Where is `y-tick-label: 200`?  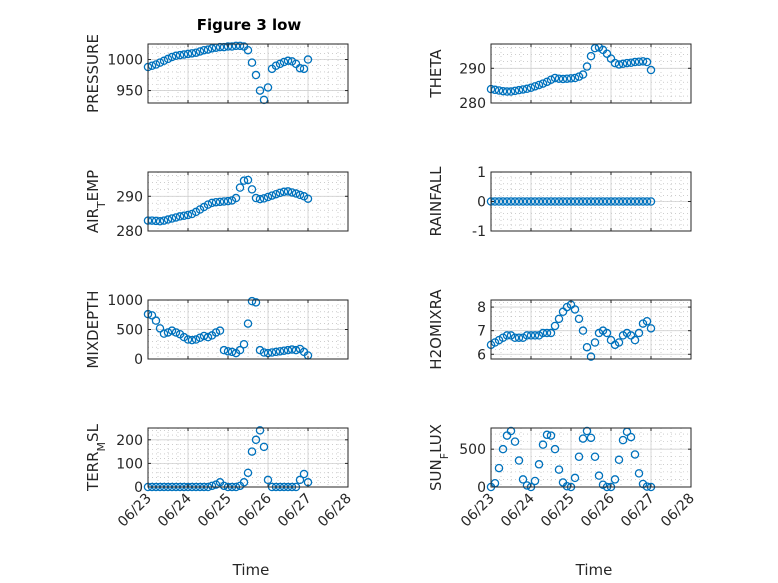
y-tick-label: 200 is located at coordinates (129, 441).